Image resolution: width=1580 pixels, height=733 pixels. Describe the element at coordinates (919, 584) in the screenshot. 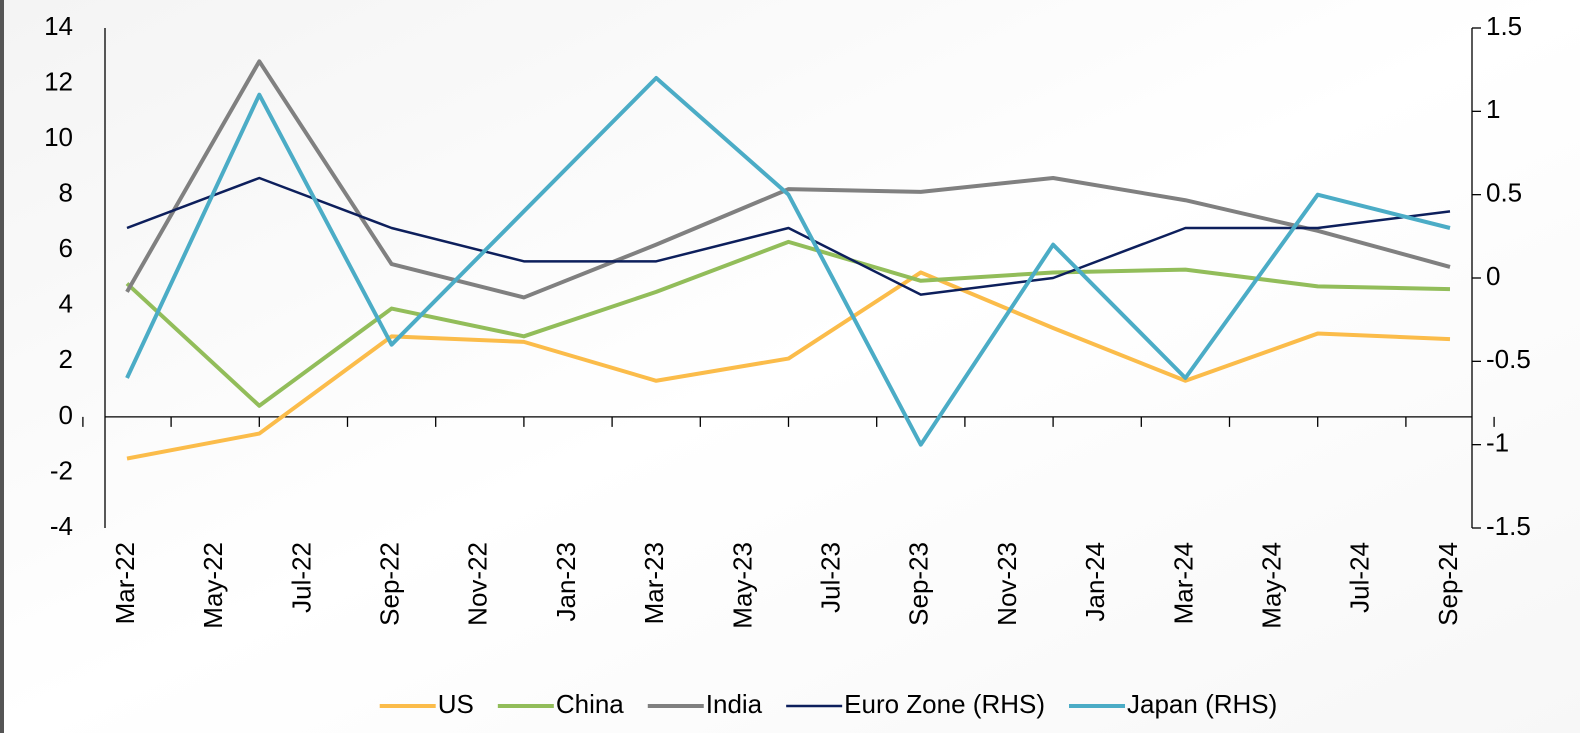

I see `x-tick-label: Sep-23` at that location.